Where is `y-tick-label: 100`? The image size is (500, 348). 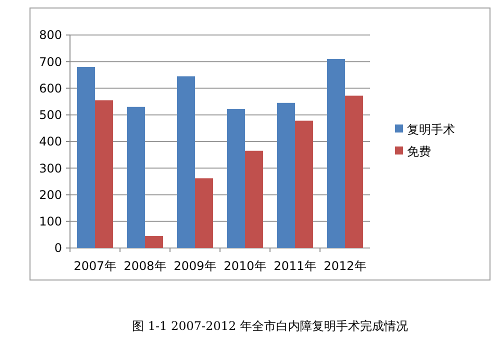
y-tick-label: 100 is located at coordinates (50, 221).